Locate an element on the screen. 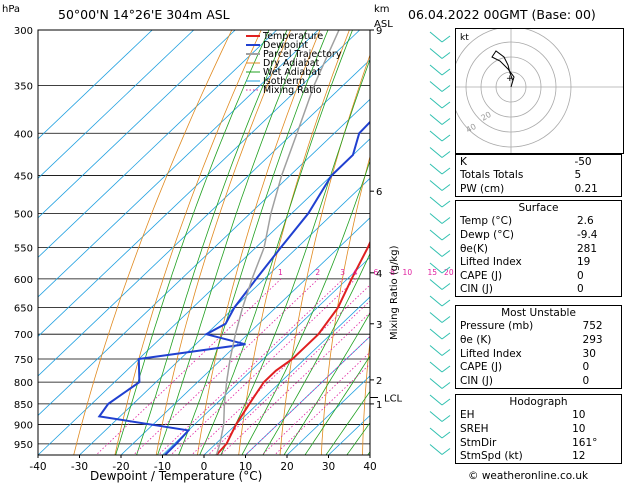  legend-label: Dewpoint is located at coordinates (285, 45).